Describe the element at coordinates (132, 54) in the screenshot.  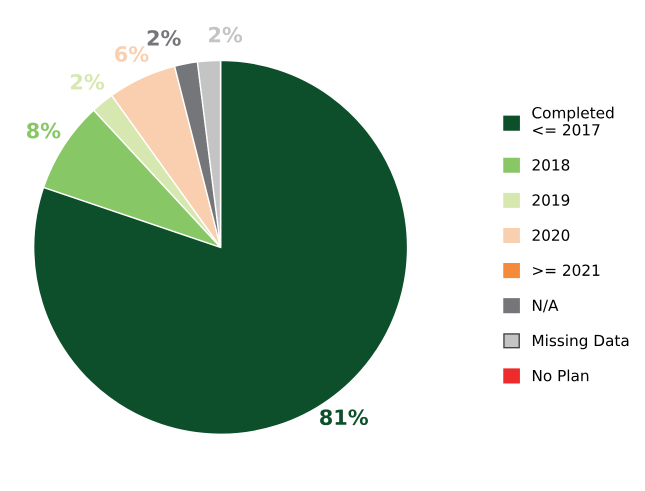
I see `data-label: 6%` at that location.